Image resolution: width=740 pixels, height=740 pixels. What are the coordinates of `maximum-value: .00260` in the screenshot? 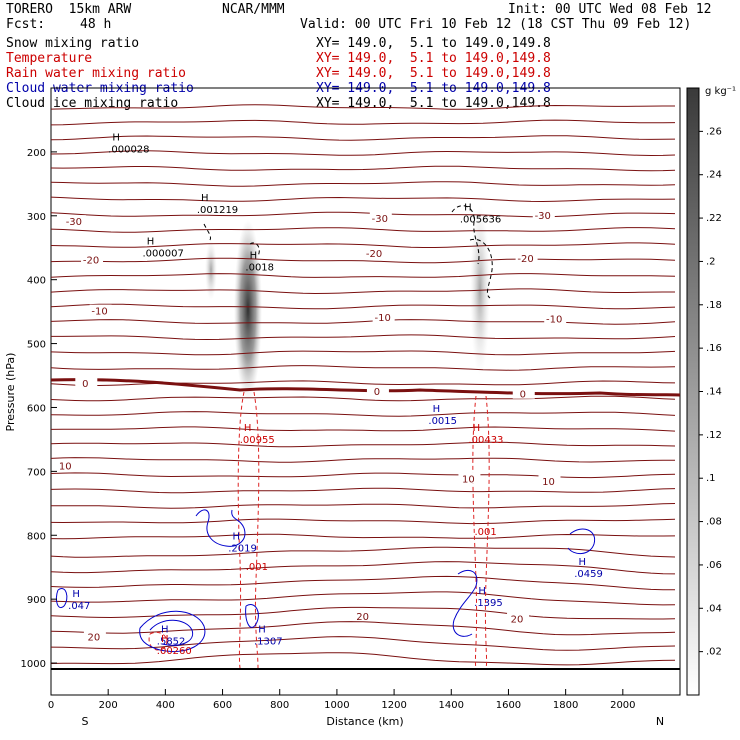 It's located at (174, 651).